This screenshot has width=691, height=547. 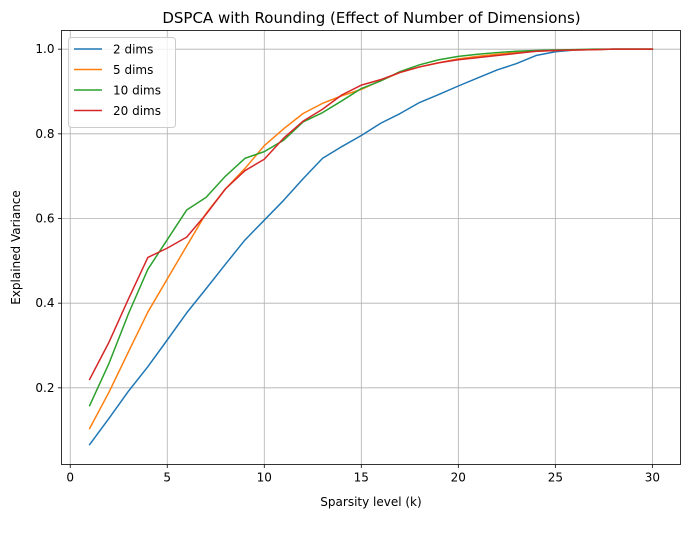 I want to click on legend-box, so click(x=122, y=82).